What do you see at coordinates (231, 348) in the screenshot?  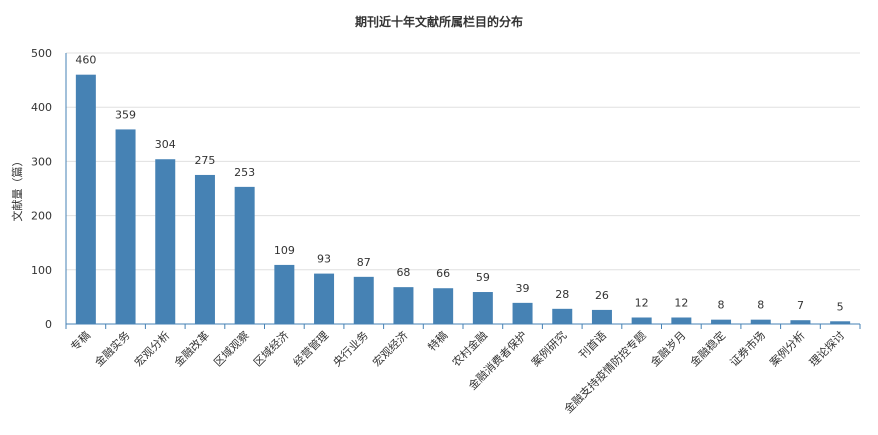 I see `x-tick-label: 区域观察` at bounding box center [231, 348].